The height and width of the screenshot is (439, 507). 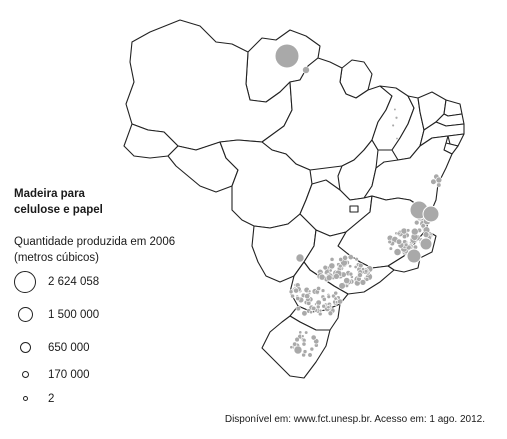 What do you see at coordinates (25, 314) in the screenshot?
I see `legend-circle-medium-icon` at bounding box center [25, 314].